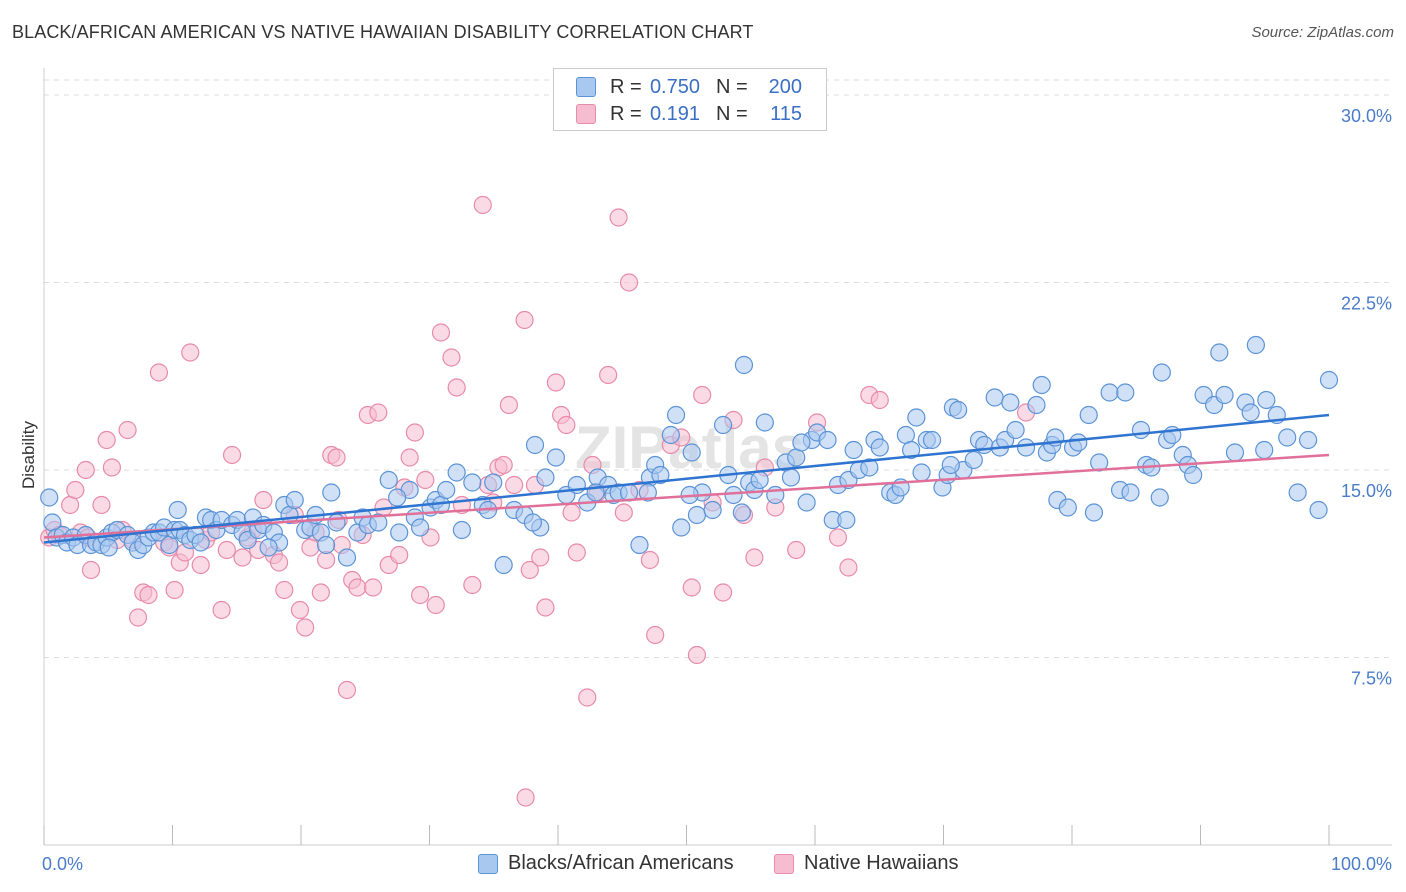 The image size is (1406, 892). I want to click on y-tick-label: 15.0%, so click(1366, 491).